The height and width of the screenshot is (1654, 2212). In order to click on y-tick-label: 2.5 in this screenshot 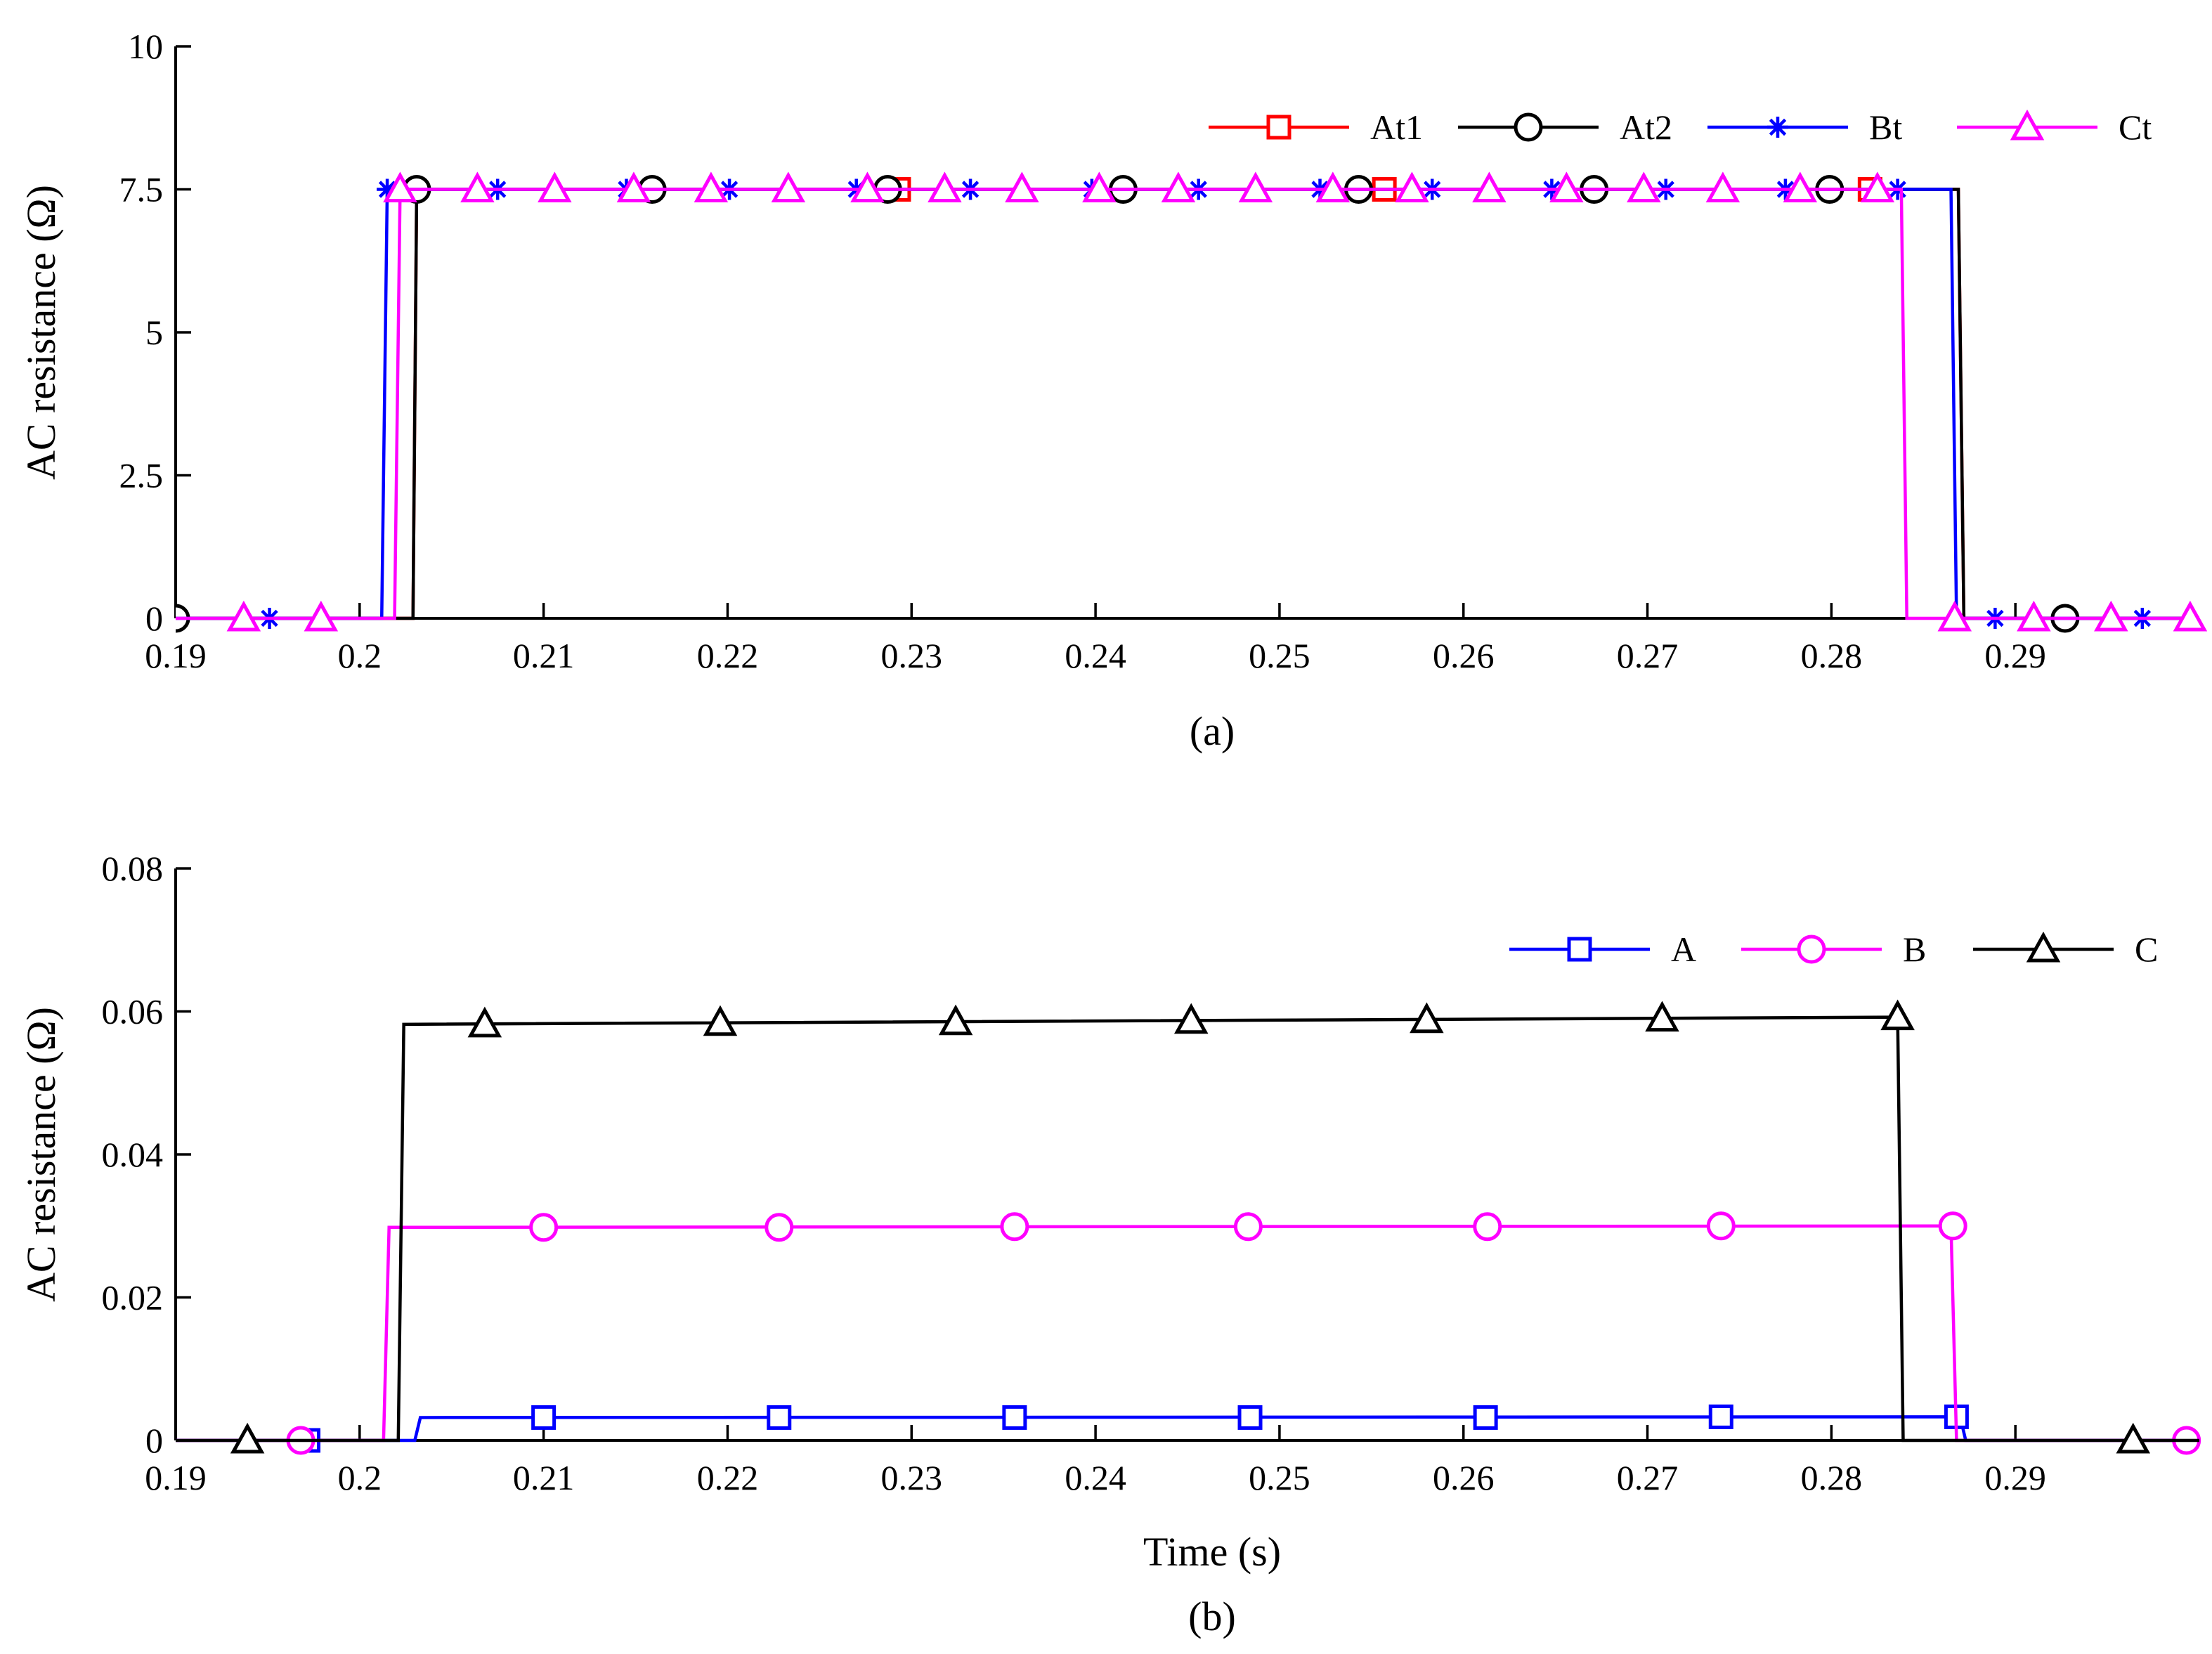, I will do `click(141, 475)`.